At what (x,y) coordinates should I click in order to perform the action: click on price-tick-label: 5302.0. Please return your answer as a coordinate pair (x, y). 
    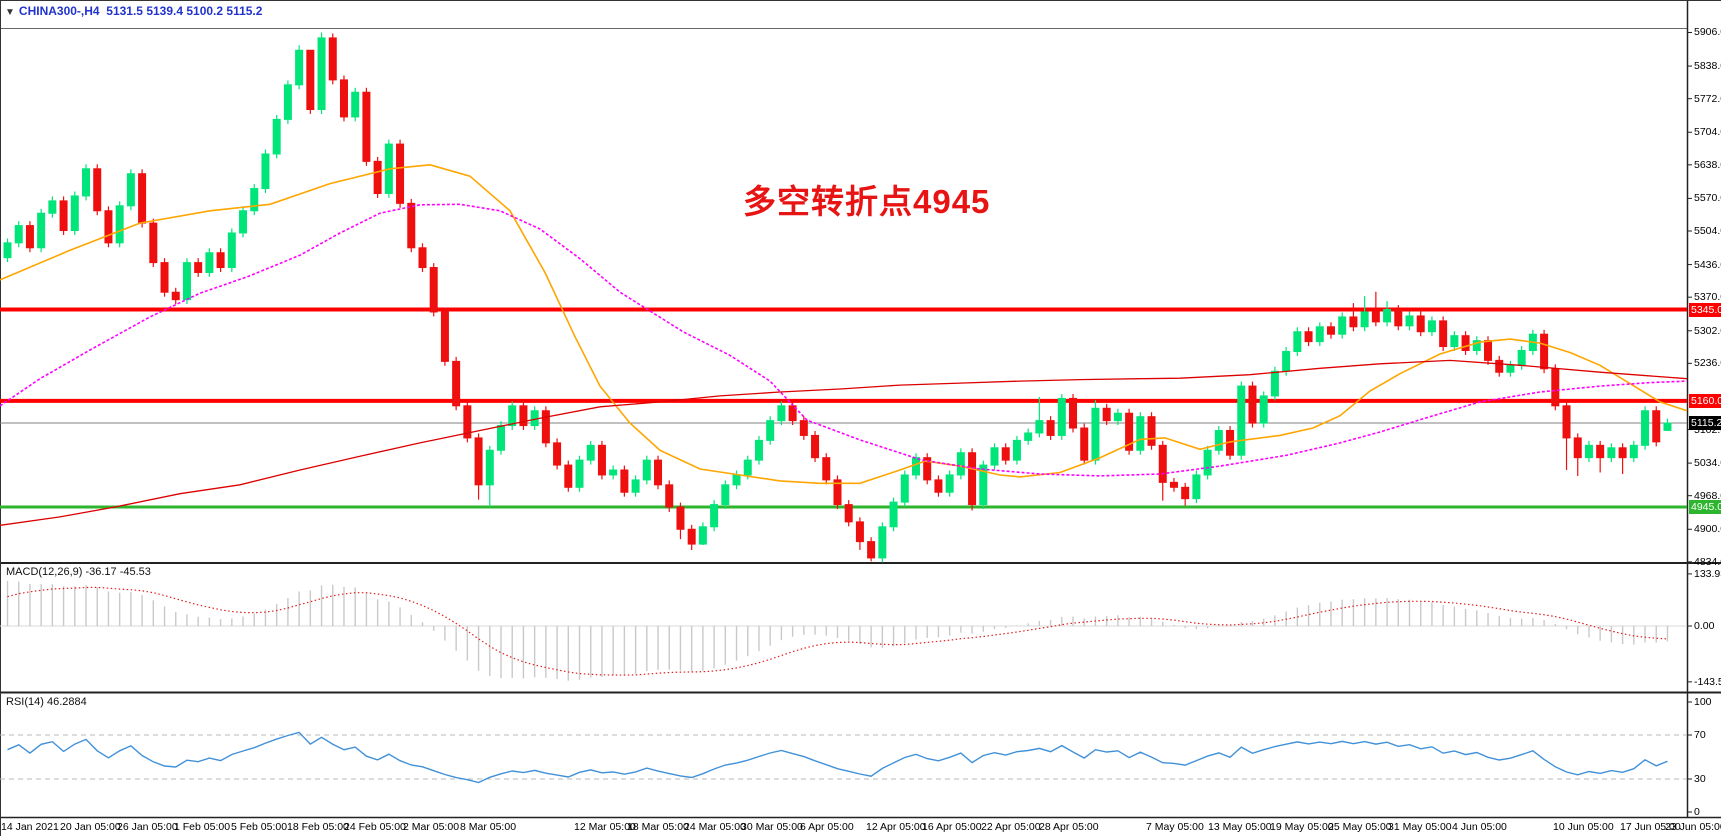
    Looking at the image, I should click on (1707, 330).